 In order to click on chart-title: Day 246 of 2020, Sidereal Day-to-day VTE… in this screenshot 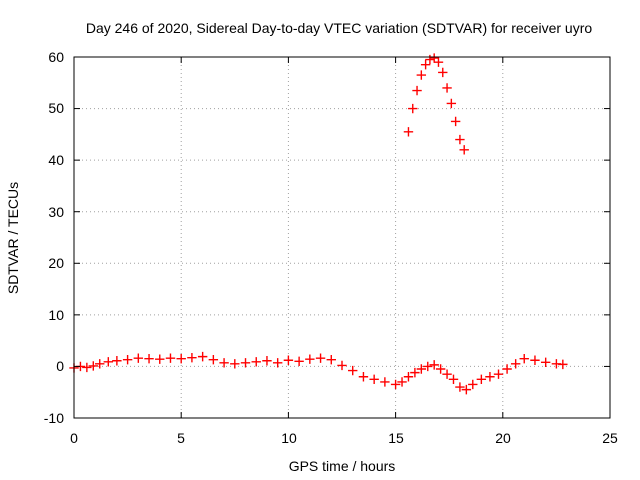, I will do `click(339, 28)`.